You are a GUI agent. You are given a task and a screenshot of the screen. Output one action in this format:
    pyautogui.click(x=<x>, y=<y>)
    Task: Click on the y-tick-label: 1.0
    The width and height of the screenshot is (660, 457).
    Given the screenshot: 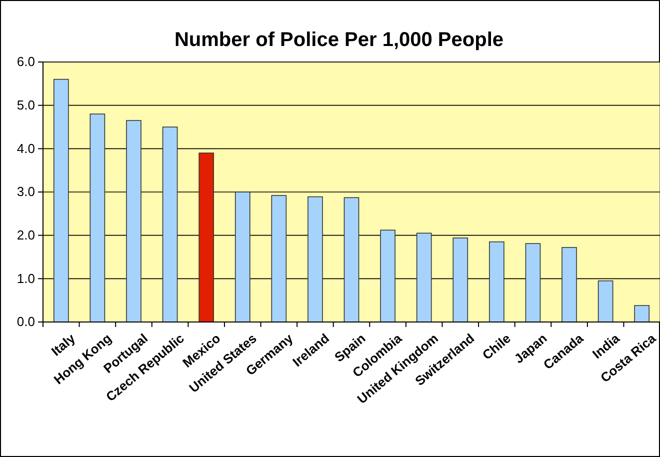 What is the action you would take?
    pyautogui.click(x=25, y=278)
    